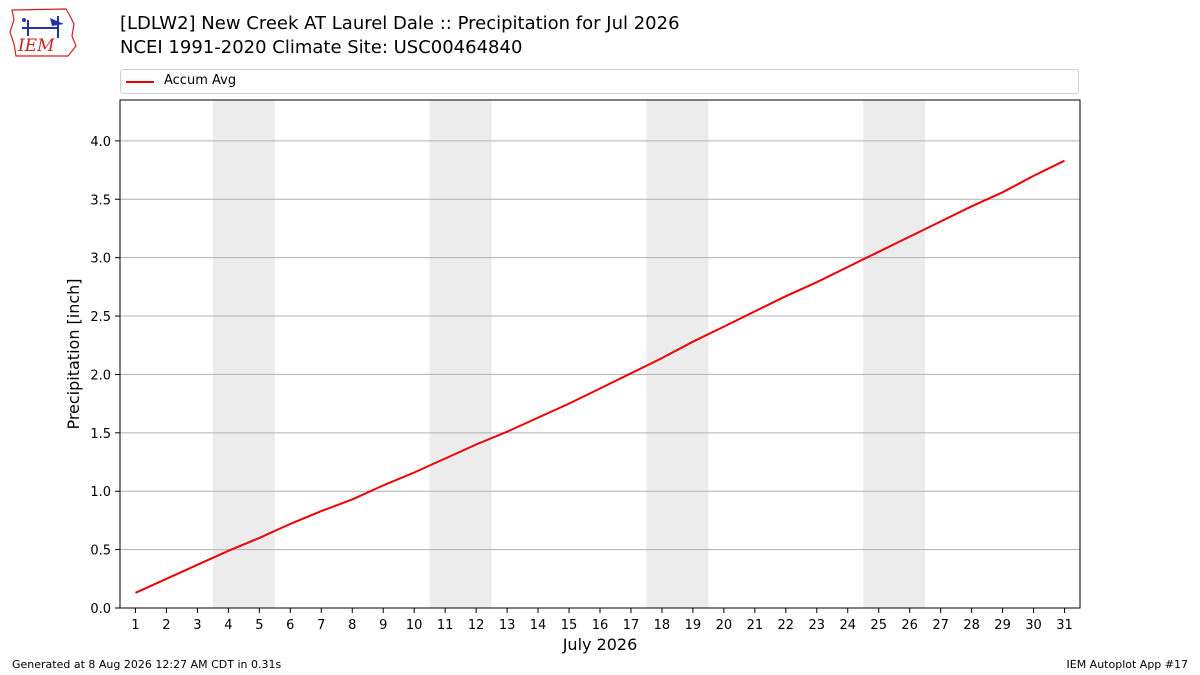 The width and height of the screenshot is (1200, 675). What do you see at coordinates (538, 625) in the screenshot?
I see `x-tick-label: 14` at bounding box center [538, 625].